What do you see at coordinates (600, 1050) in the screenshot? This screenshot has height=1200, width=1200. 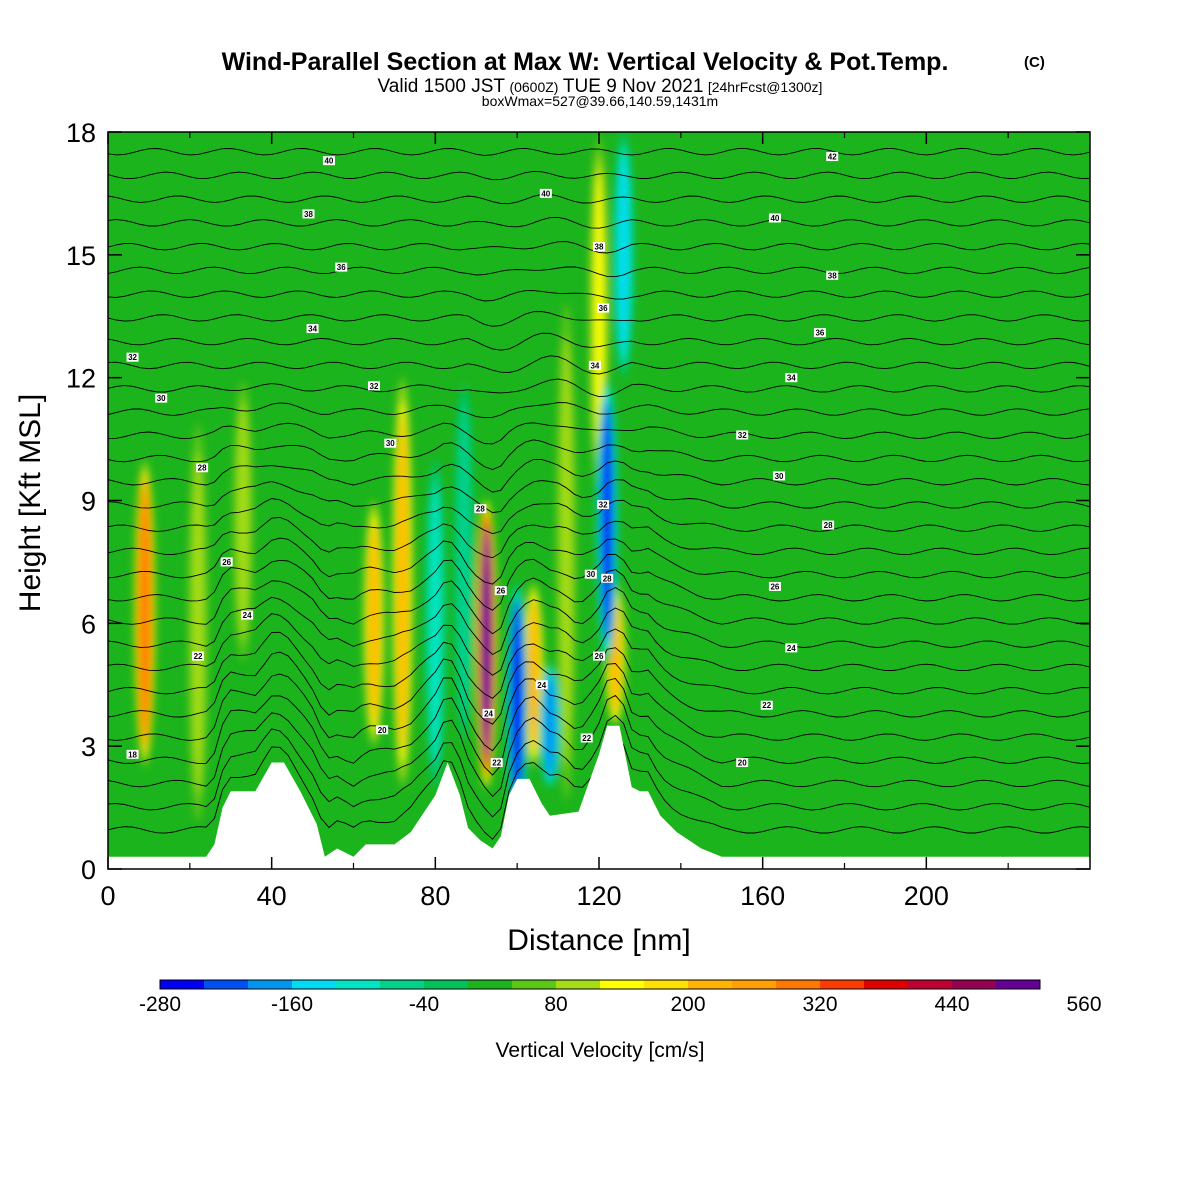 I see `colorbar-label: Vertical Velocity [cm/s]` at bounding box center [600, 1050].